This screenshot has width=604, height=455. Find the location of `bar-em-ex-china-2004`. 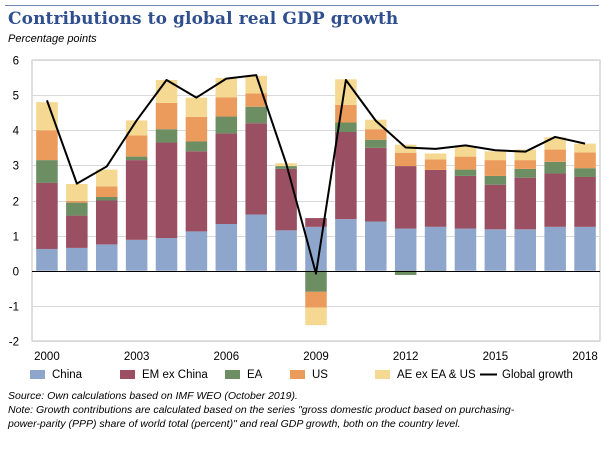

bar-em-ex-china-2004 is located at coordinates (166, 190).